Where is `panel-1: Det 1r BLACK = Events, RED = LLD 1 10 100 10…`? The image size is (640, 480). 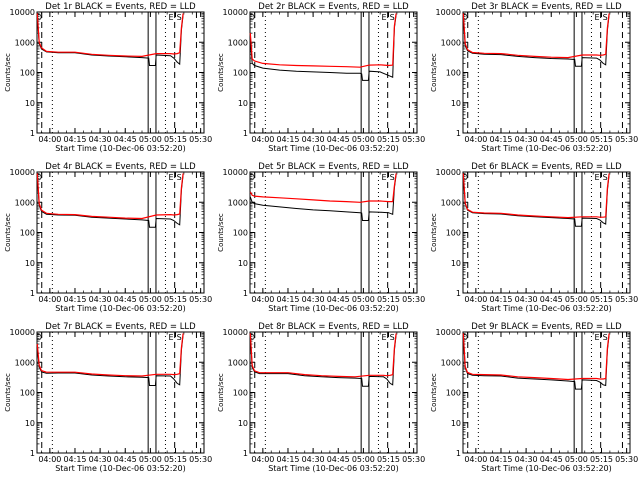 panel-1: Det 1r BLACK = Events, RED = LLD 1 10 100 10… is located at coordinates (108, 77).